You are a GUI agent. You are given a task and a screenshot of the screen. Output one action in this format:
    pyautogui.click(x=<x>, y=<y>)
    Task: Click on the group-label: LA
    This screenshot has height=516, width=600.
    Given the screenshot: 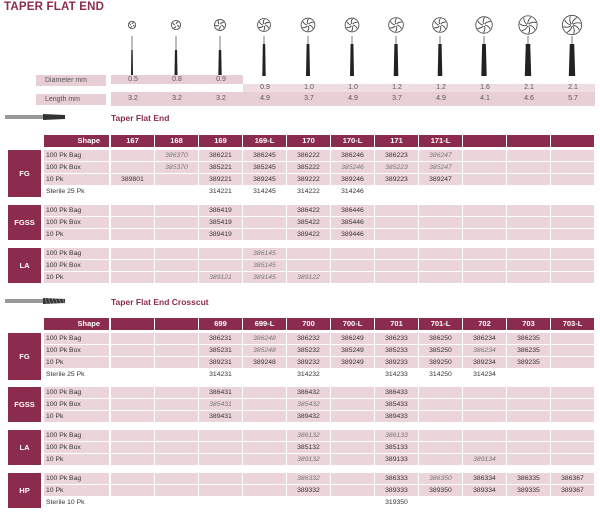 What is the action you would take?
    pyautogui.click(x=24, y=447)
    